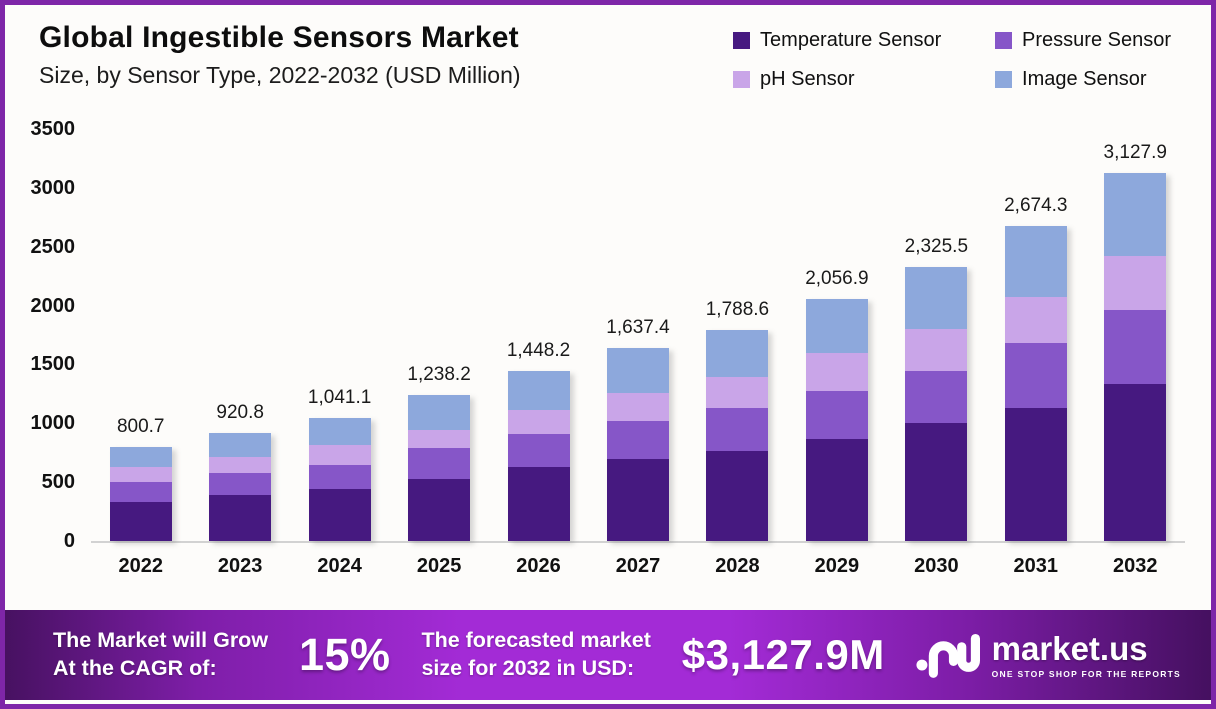 The height and width of the screenshot is (709, 1216). I want to click on bar-group-2022: 800.7, so click(141, 335).